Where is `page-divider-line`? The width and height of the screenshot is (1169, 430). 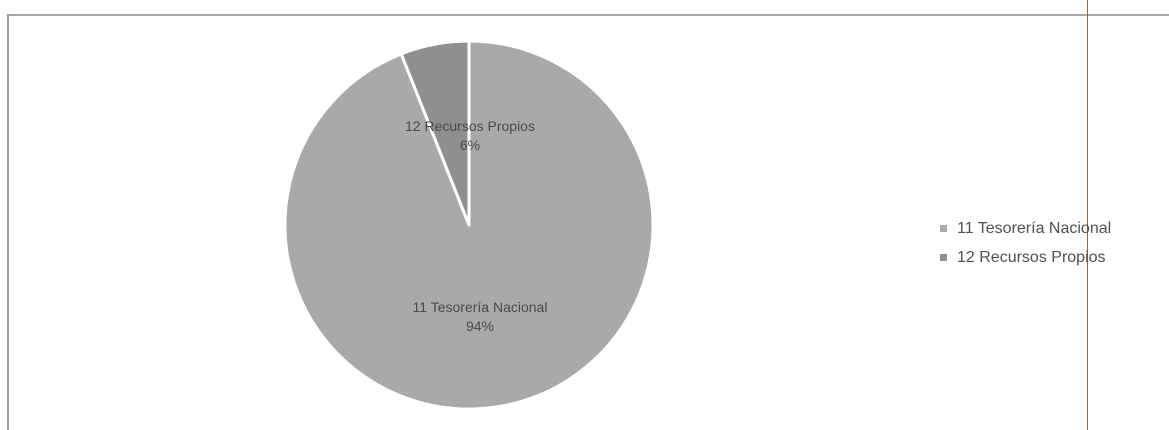 page-divider-line is located at coordinates (1087, 215).